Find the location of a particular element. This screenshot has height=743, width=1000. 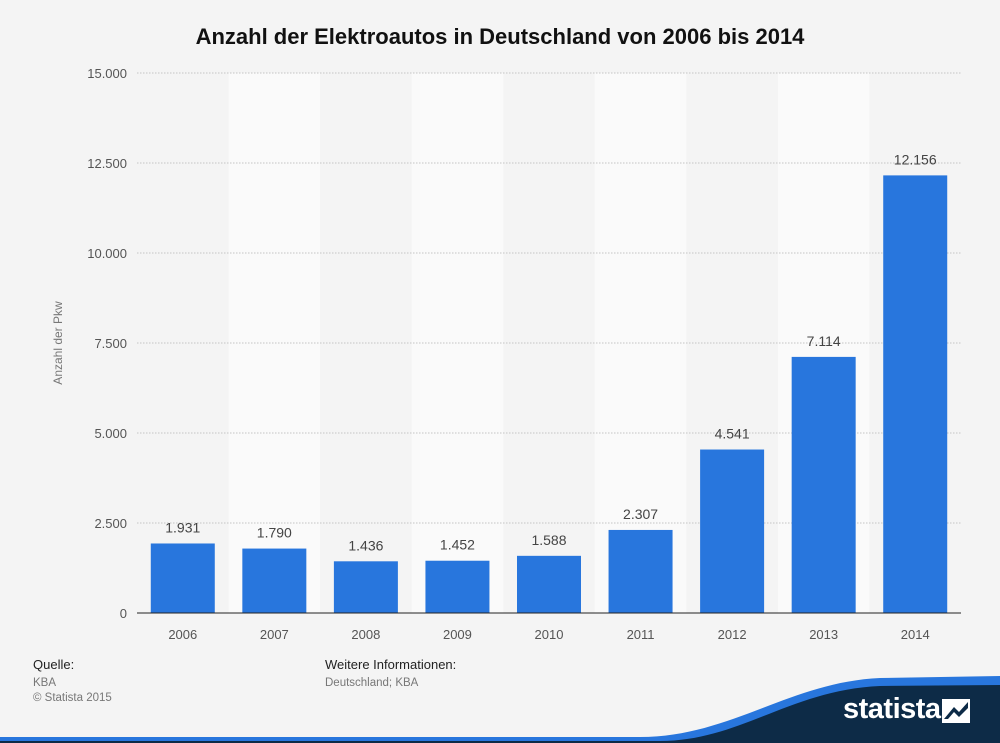

data-label: 12.156 is located at coordinates (915, 159).